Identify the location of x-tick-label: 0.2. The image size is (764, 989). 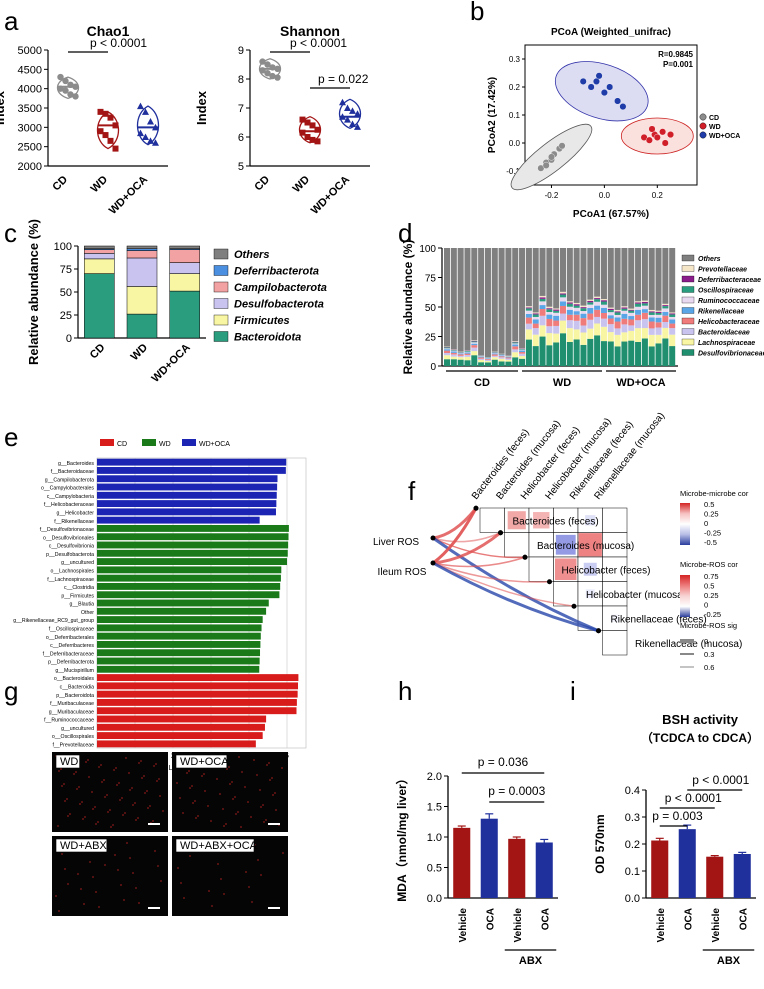
(658, 195).